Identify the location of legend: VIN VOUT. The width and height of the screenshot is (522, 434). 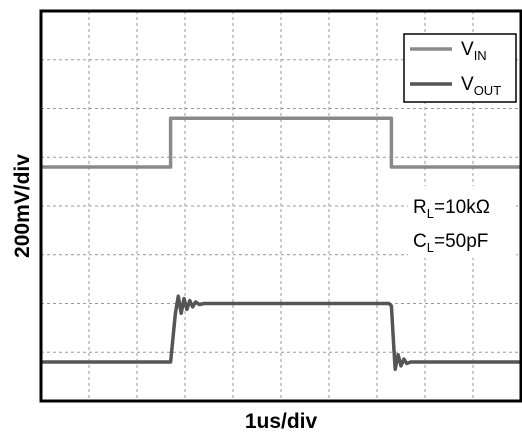
(460, 68).